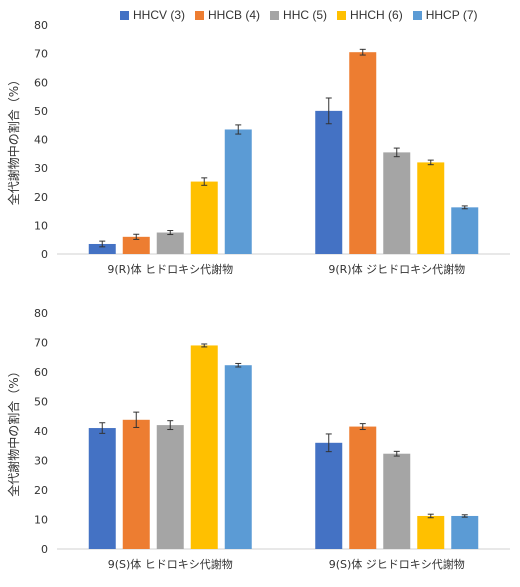 The width and height of the screenshot is (520, 587). I want to click on legend-item: HHCV (3), so click(152, 15).